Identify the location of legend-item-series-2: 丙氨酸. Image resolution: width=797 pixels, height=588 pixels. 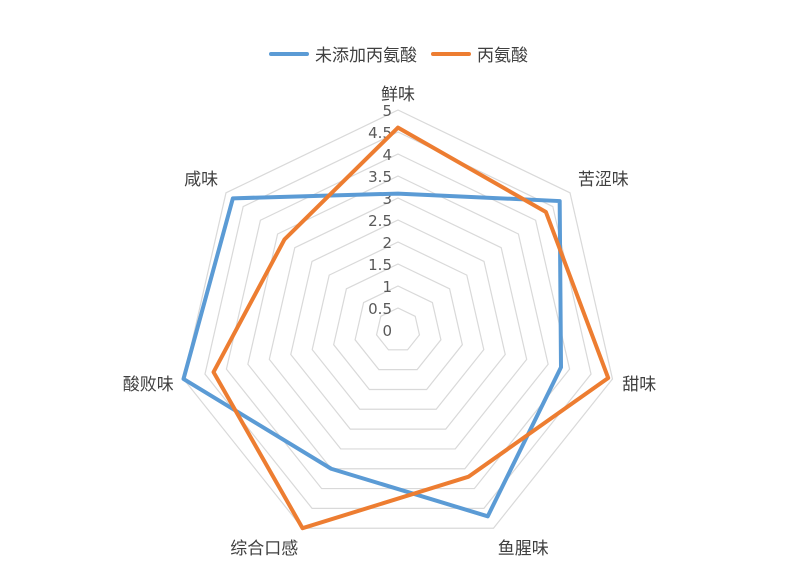
(479, 53).